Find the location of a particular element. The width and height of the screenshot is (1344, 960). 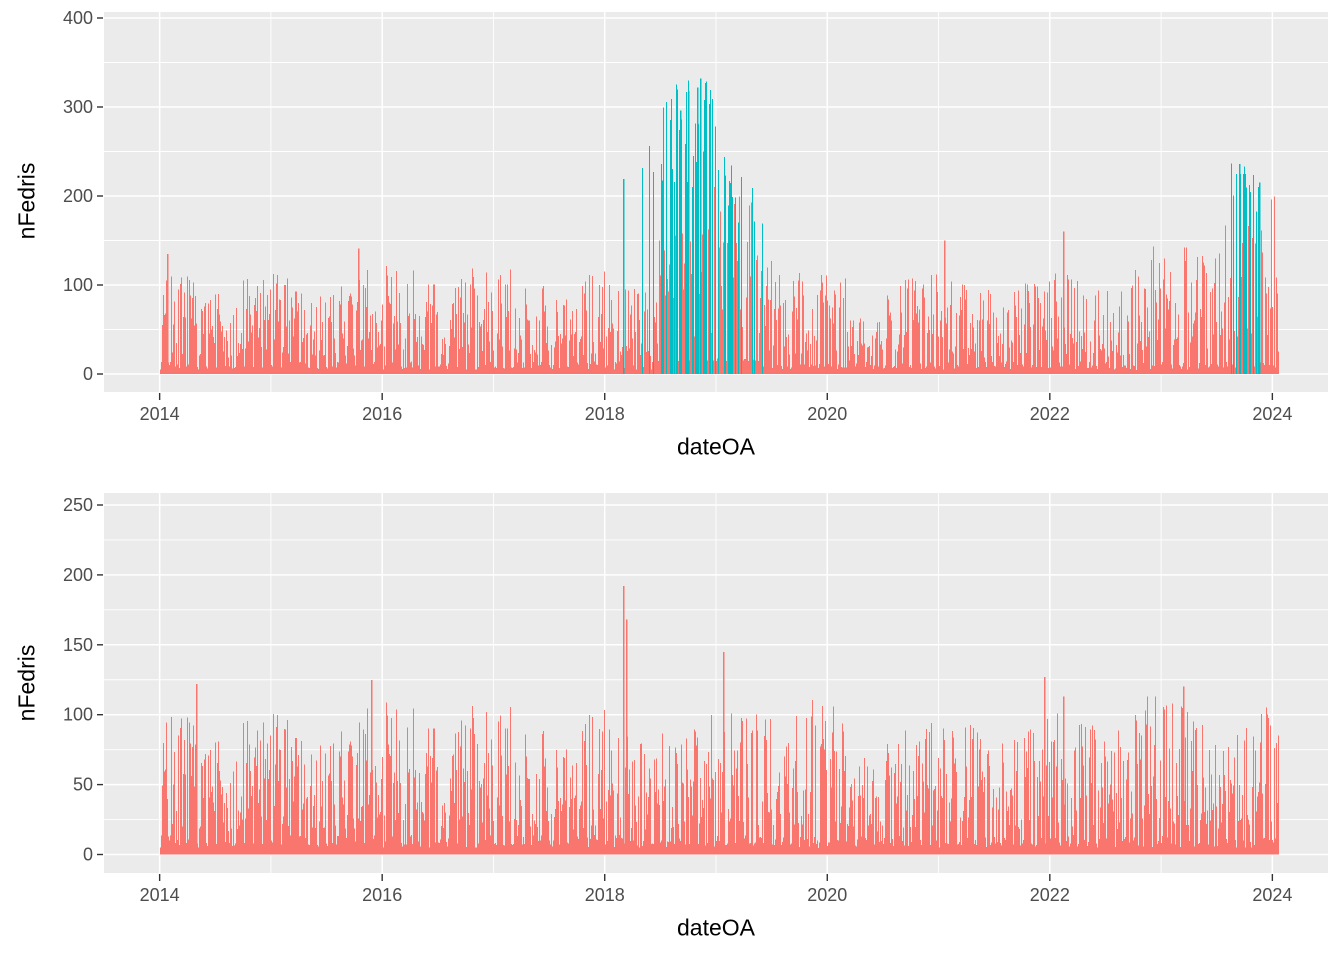

y-tick-label: 400 is located at coordinates (78, 18).